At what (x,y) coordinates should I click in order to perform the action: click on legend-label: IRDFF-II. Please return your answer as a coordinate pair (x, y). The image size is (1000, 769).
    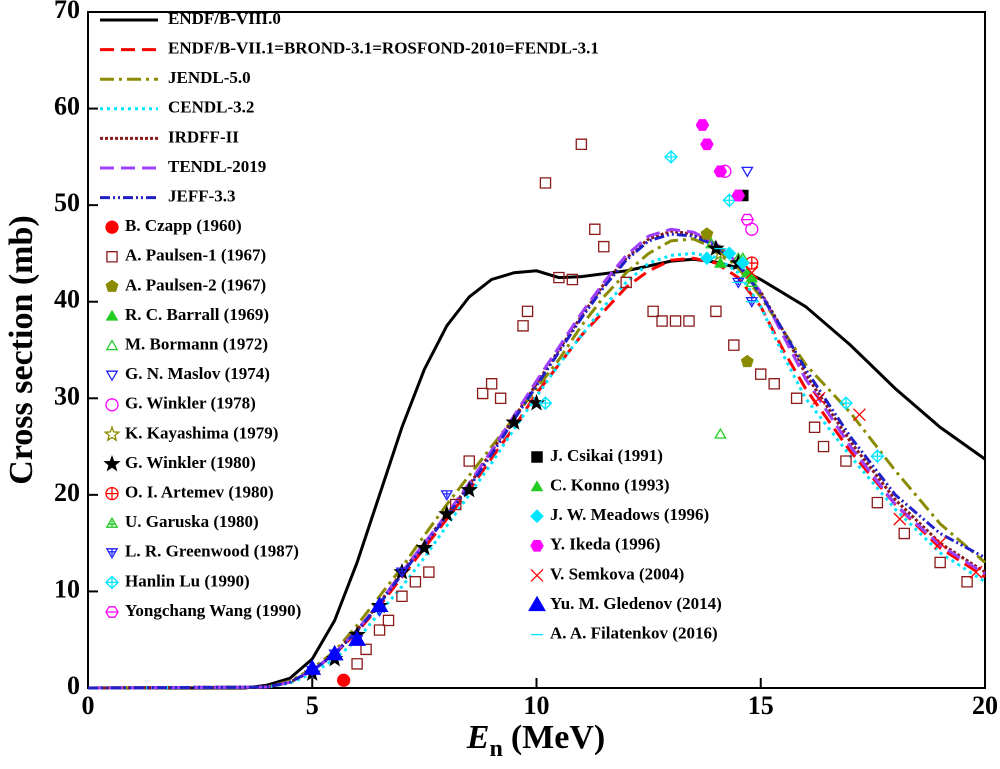
    Looking at the image, I should click on (203, 136).